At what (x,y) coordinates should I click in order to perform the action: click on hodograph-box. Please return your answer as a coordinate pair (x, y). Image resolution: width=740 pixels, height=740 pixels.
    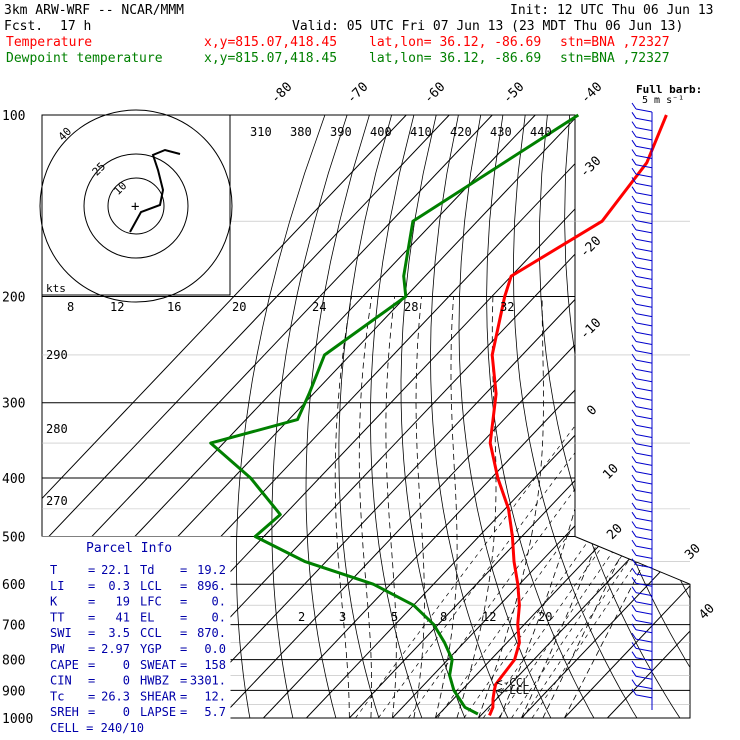
    Looking at the image, I should click on (136, 205).